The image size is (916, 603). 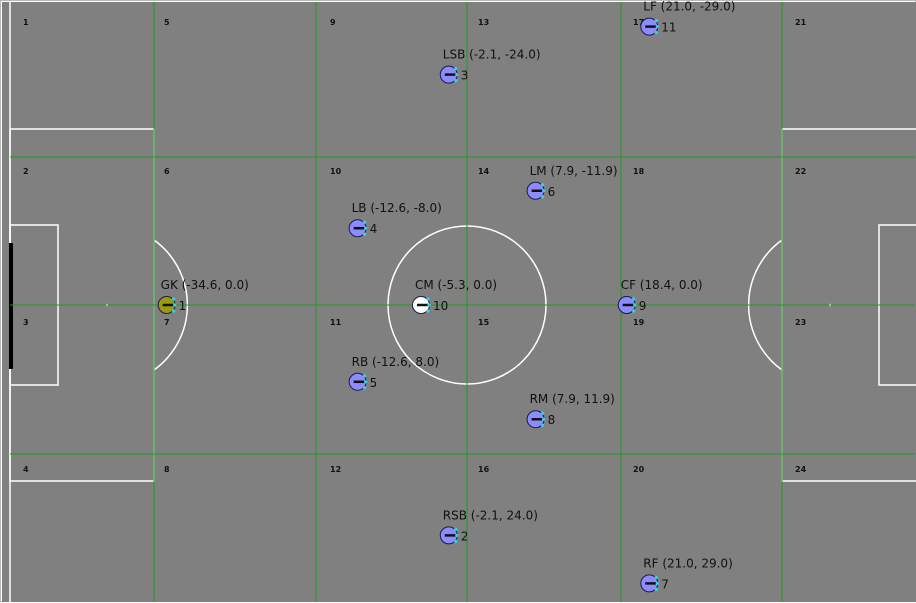 What do you see at coordinates (484, 322) in the screenshot?
I see `zone-label-15: 15` at bounding box center [484, 322].